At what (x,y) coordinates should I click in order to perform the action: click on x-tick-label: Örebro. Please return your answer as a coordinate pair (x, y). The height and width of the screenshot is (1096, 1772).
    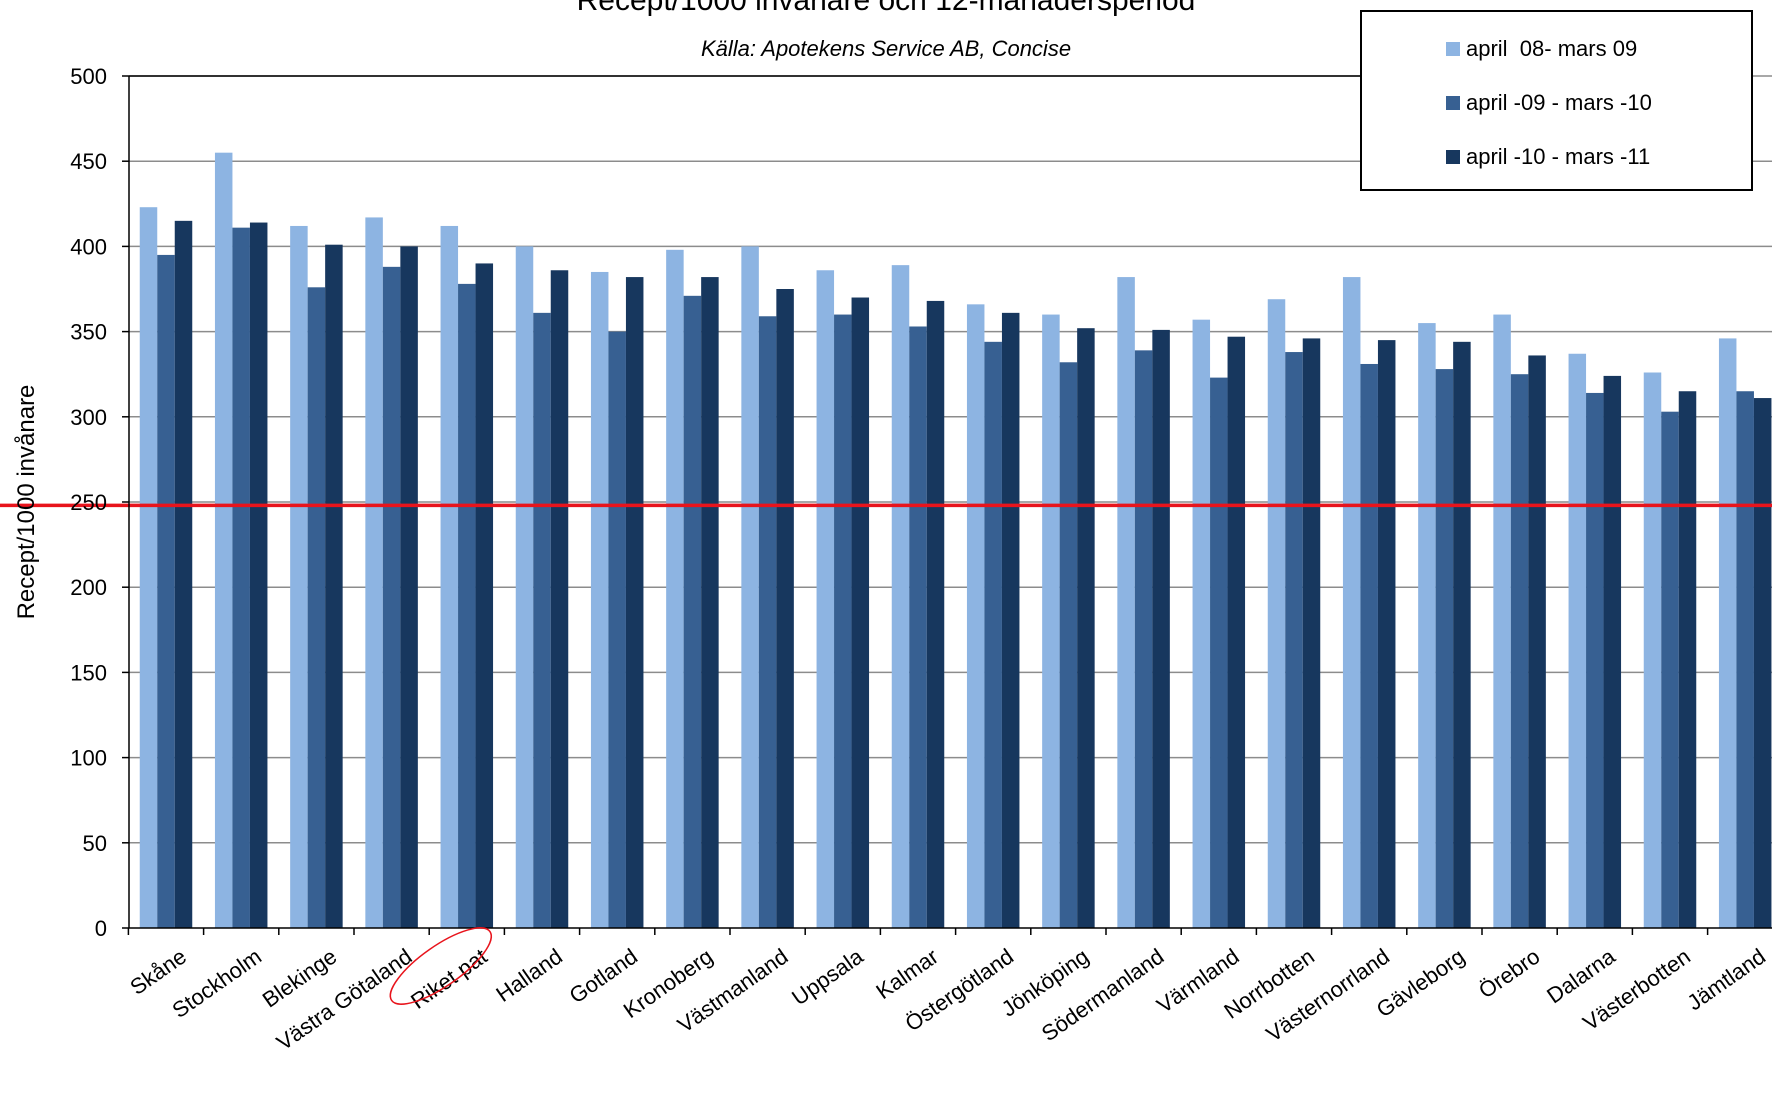
    Looking at the image, I should click on (1509, 974).